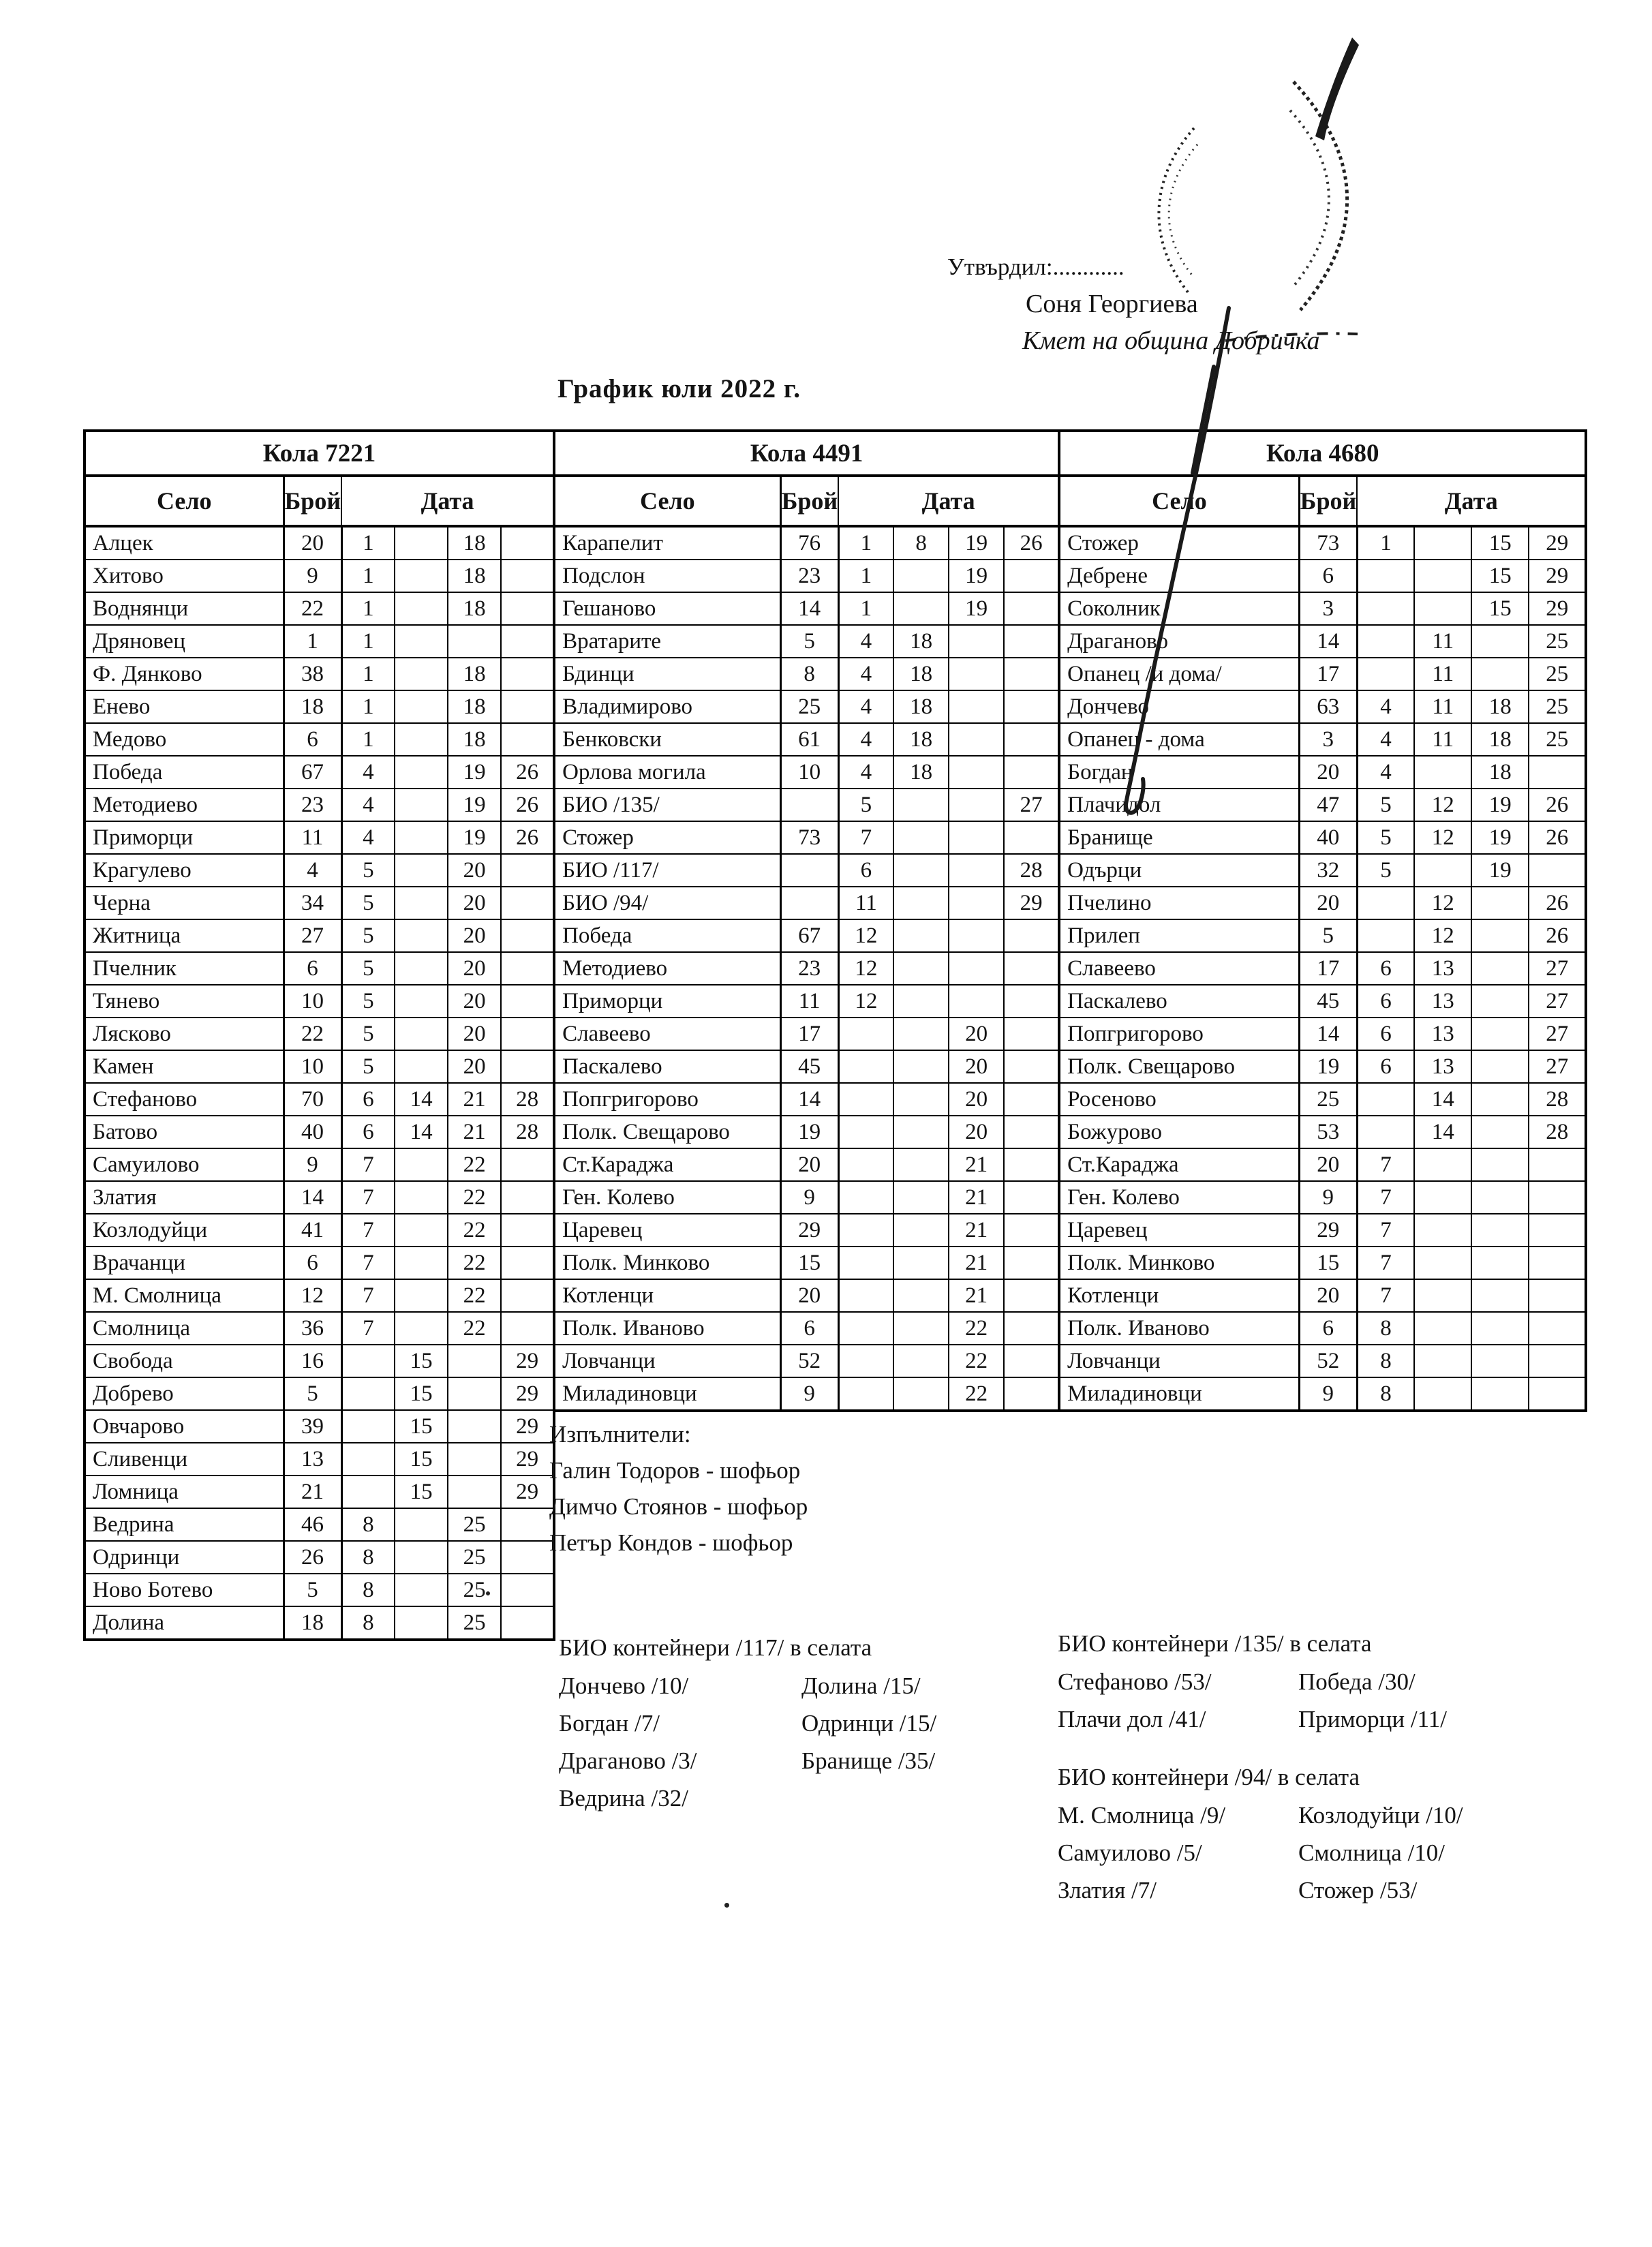  What do you see at coordinates (474, 1557) in the screenshot?
I see `date-cell: 25` at bounding box center [474, 1557].